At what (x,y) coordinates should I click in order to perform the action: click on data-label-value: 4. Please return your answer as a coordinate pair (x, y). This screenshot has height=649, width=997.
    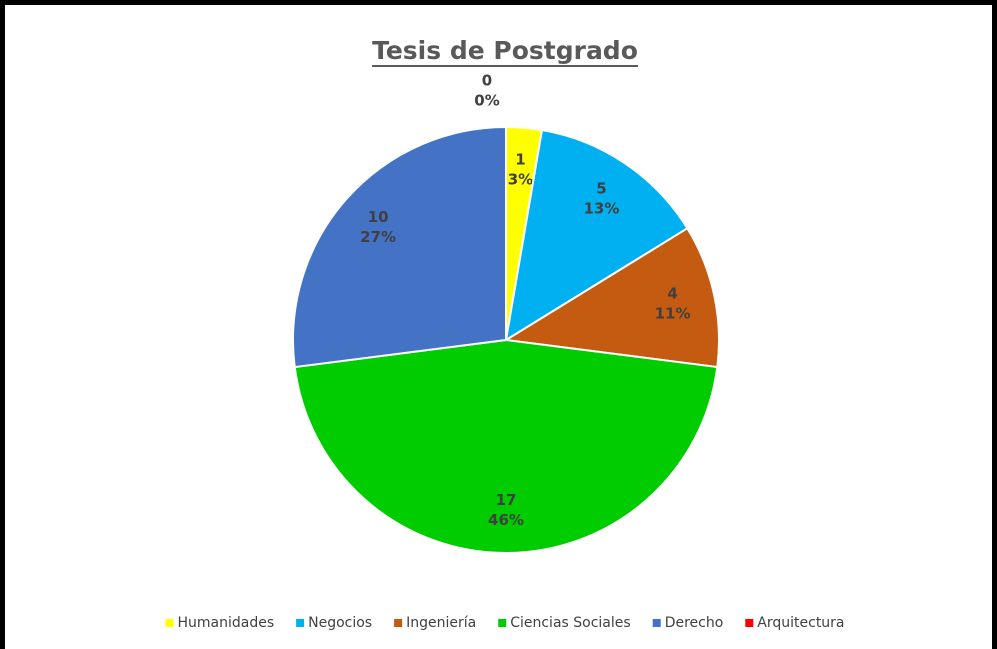
    Looking at the image, I should click on (672, 294).